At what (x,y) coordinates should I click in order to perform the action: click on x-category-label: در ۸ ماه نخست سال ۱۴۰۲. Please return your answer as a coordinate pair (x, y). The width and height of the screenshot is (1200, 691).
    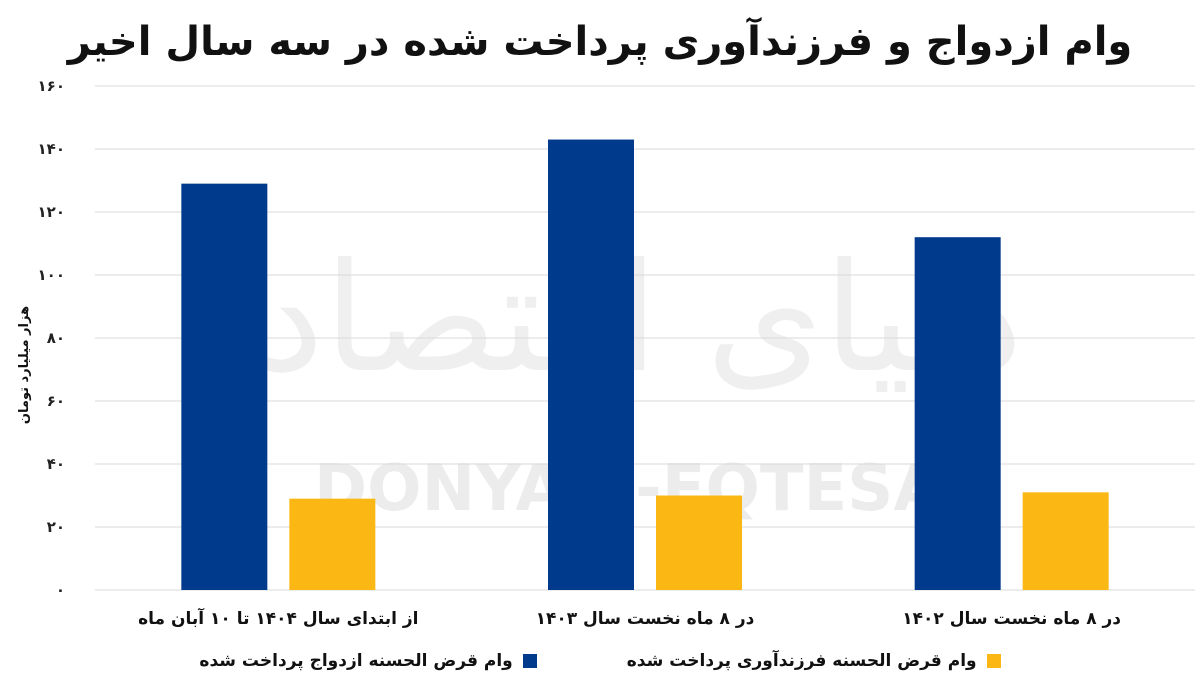
    Looking at the image, I should click on (1011, 619).